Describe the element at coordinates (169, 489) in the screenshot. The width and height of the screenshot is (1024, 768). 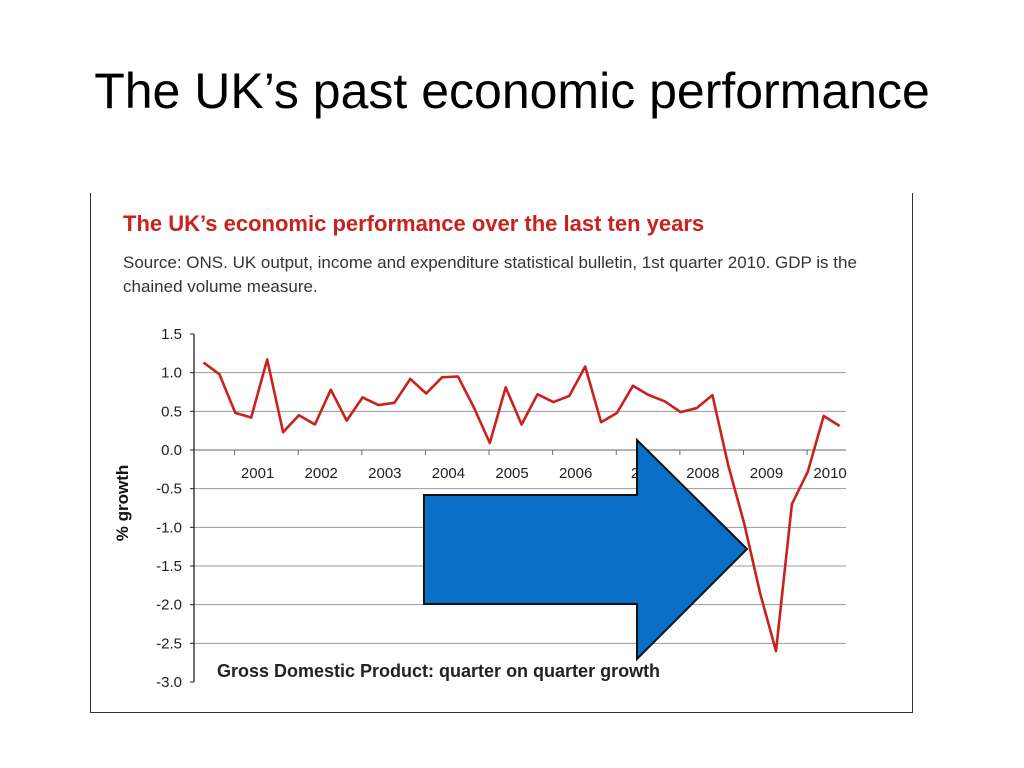
I see `y-tick-label: -0.5` at that location.